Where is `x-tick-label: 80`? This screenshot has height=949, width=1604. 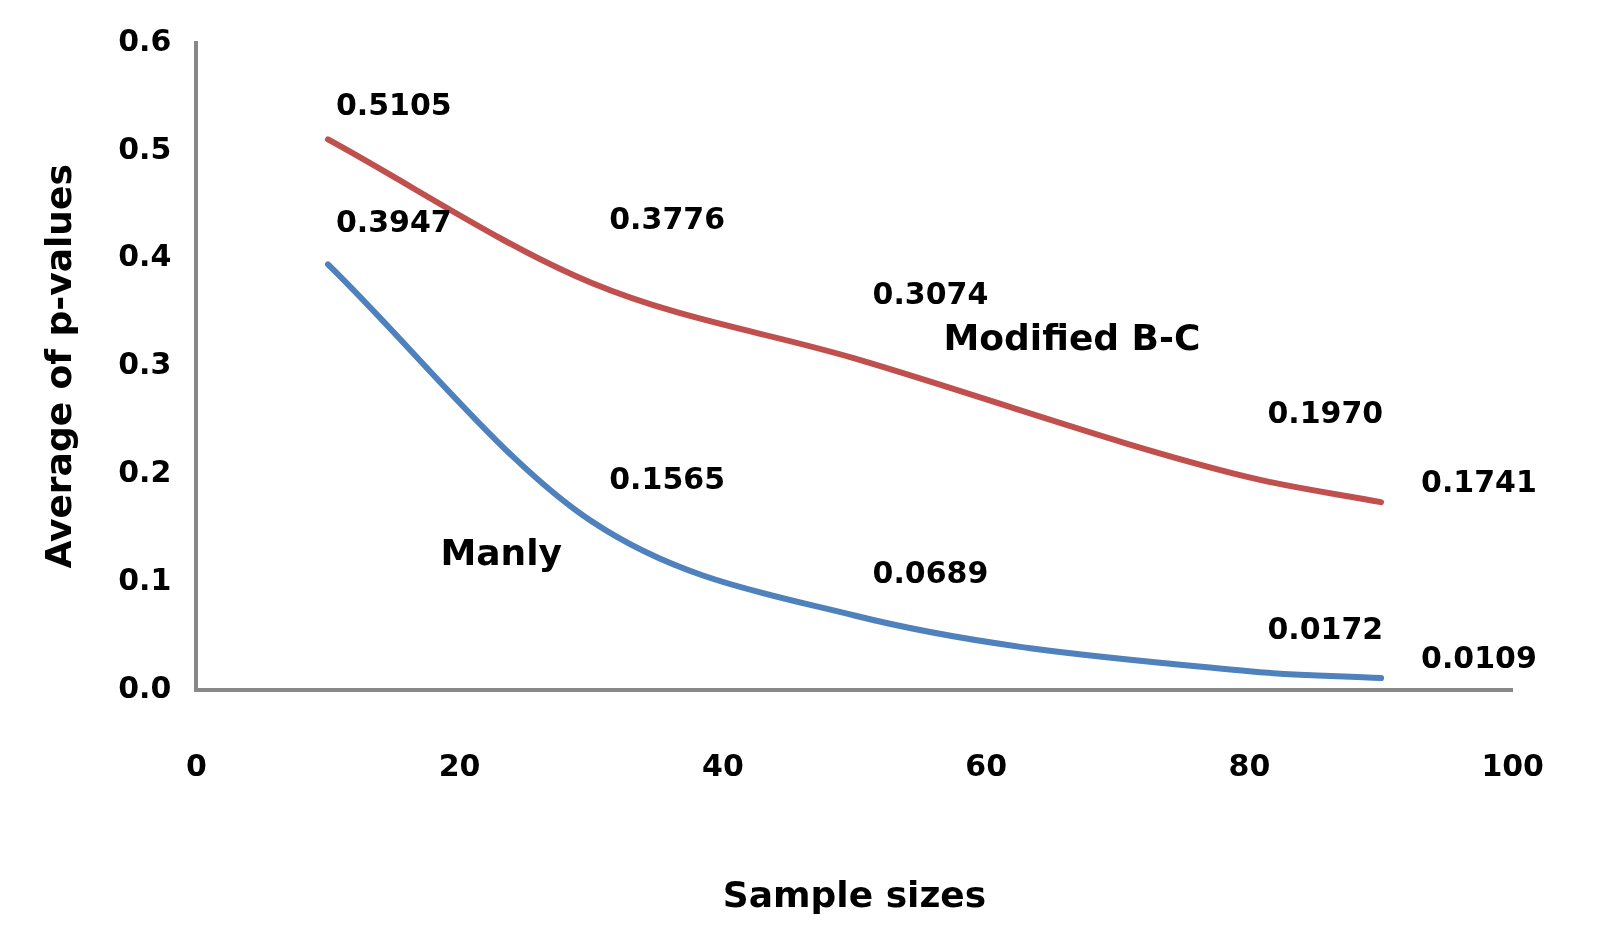 x-tick-label: 80 is located at coordinates (1249, 765).